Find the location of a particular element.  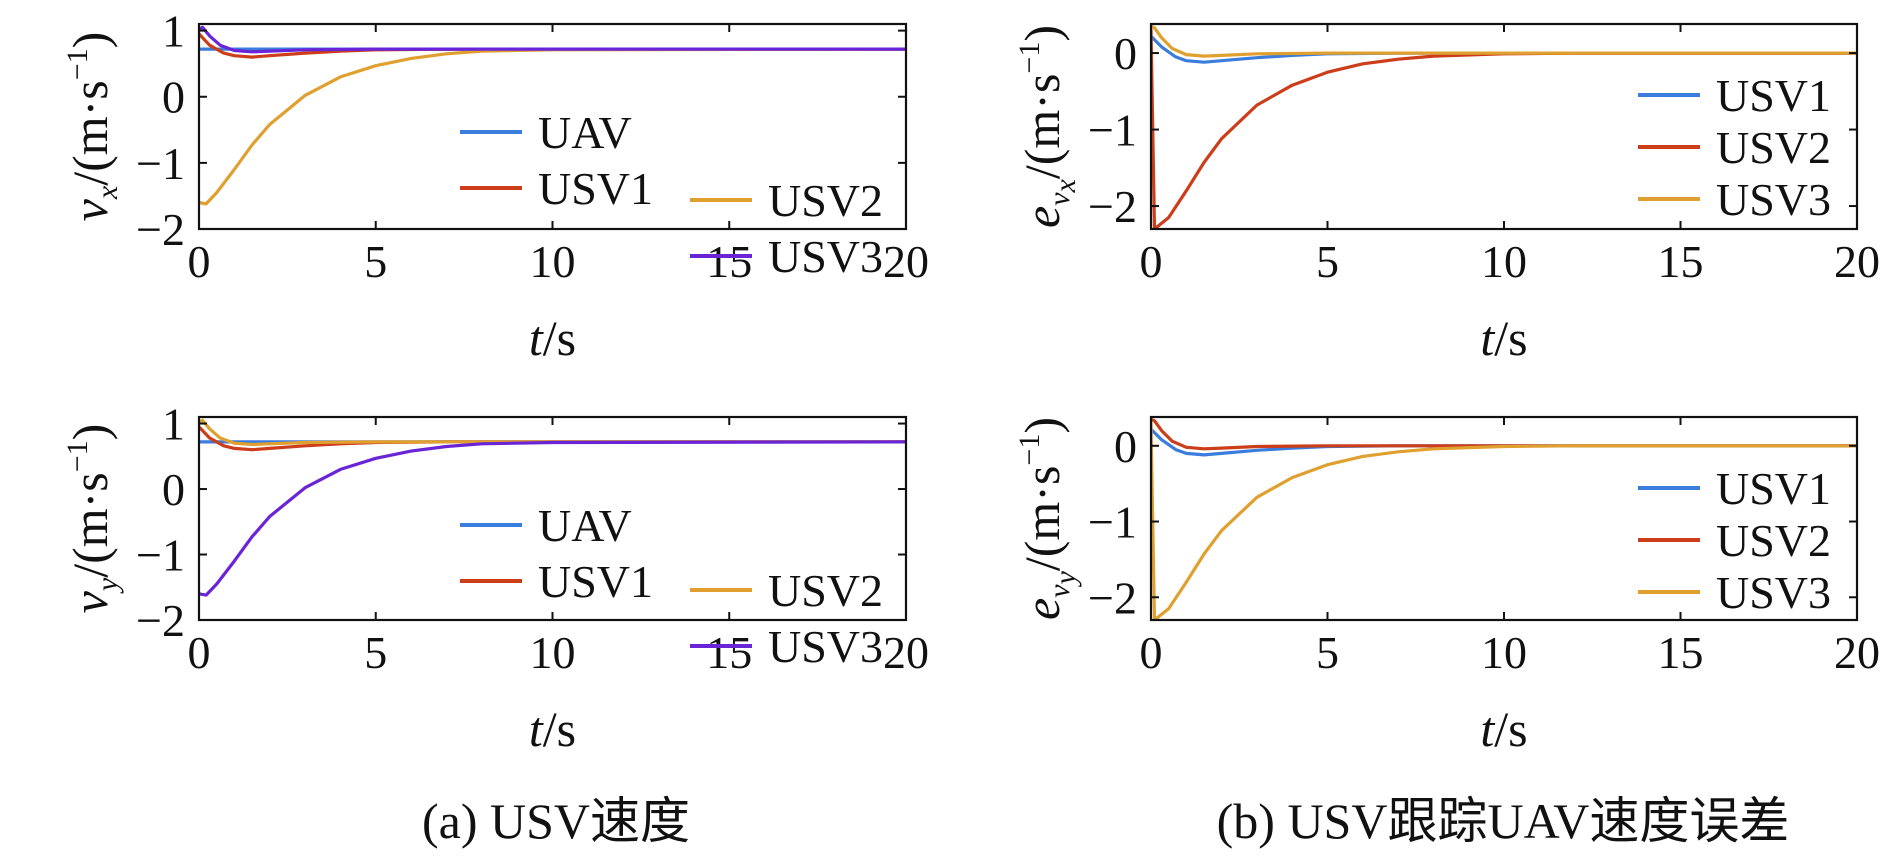

y-label-sub: v is located at coordinates (1059, 591).